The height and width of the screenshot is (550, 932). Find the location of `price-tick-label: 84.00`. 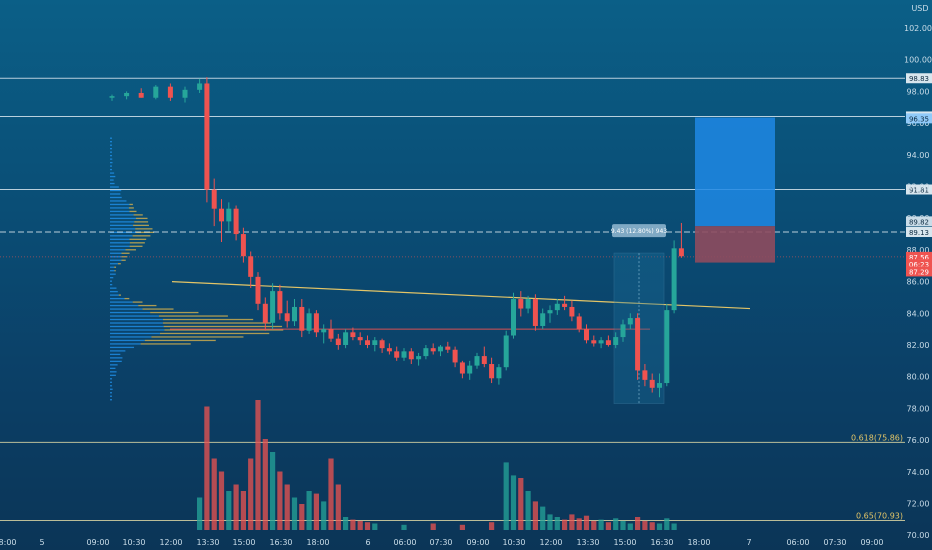

price-tick-label: 84.00 is located at coordinates (918, 313).